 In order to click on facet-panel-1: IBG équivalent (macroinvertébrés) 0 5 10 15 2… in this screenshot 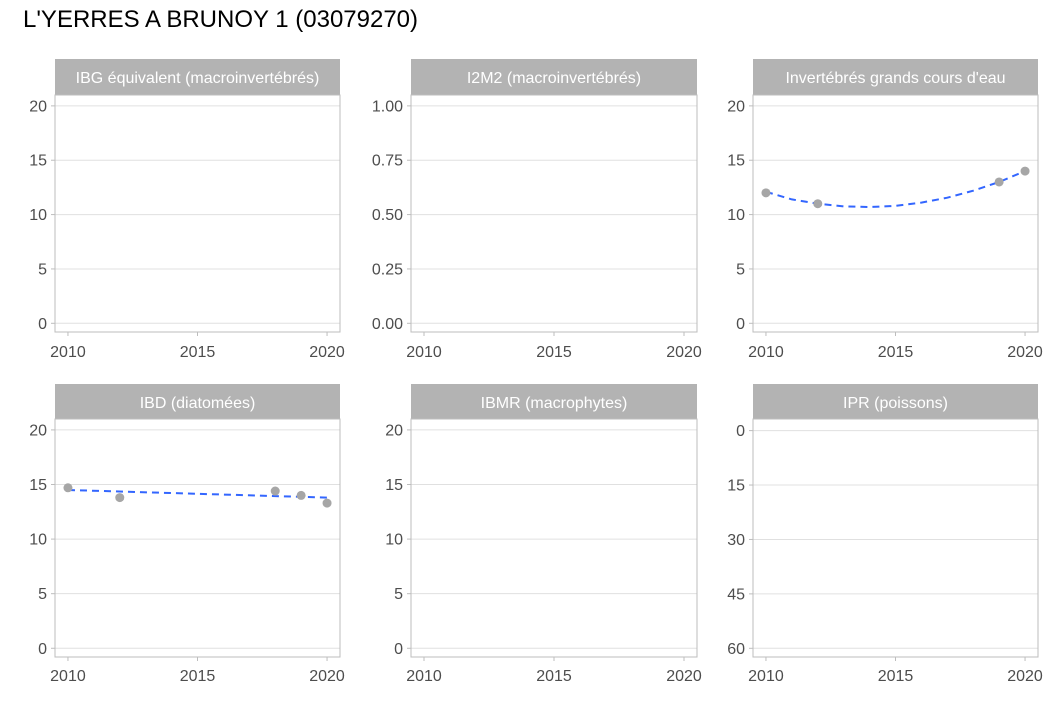, I will do `click(187, 210)`.